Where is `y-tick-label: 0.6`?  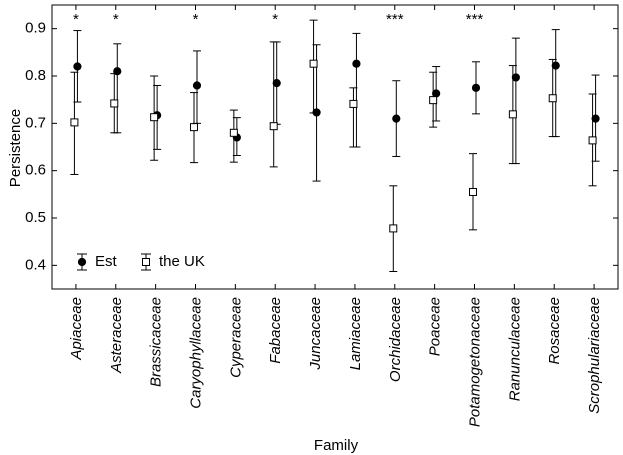
y-tick-label: 0.6 is located at coordinates (35, 170).